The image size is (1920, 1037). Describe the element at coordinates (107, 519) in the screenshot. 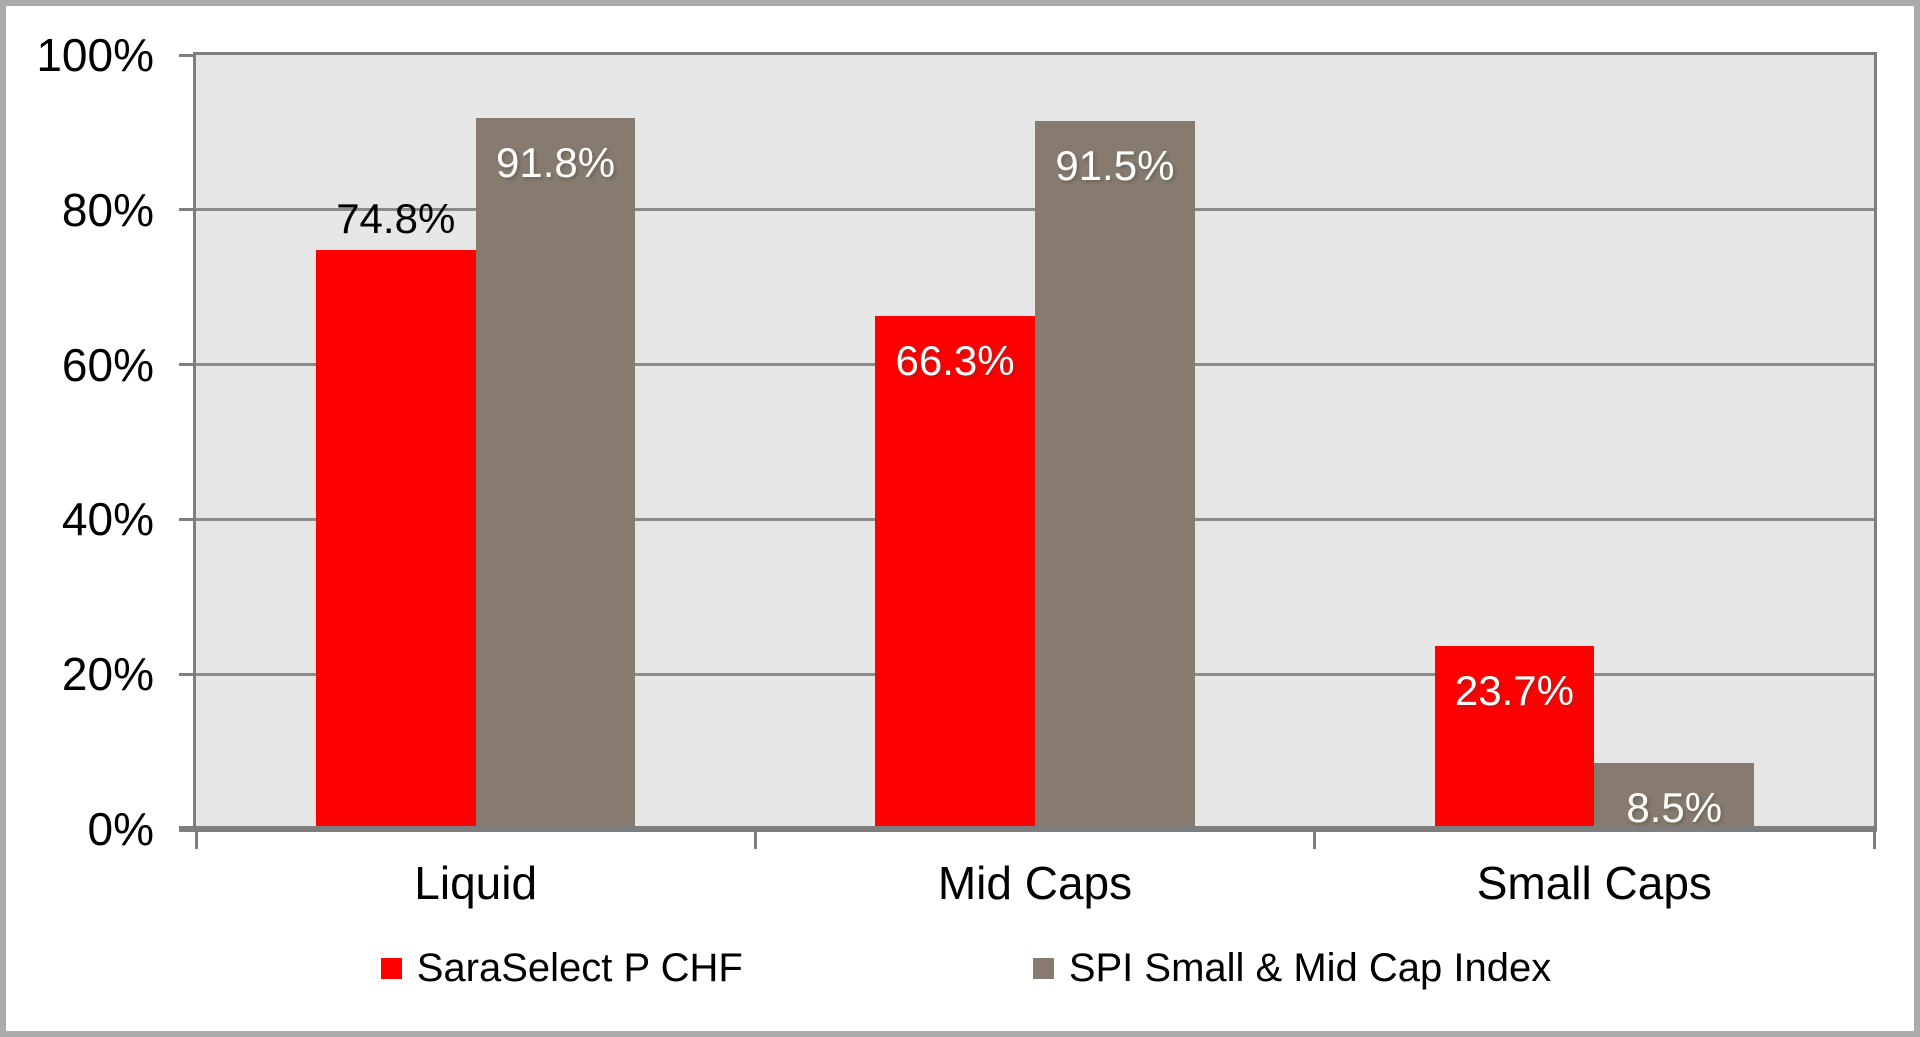

I see `y-axis-label-40: 40%` at that location.